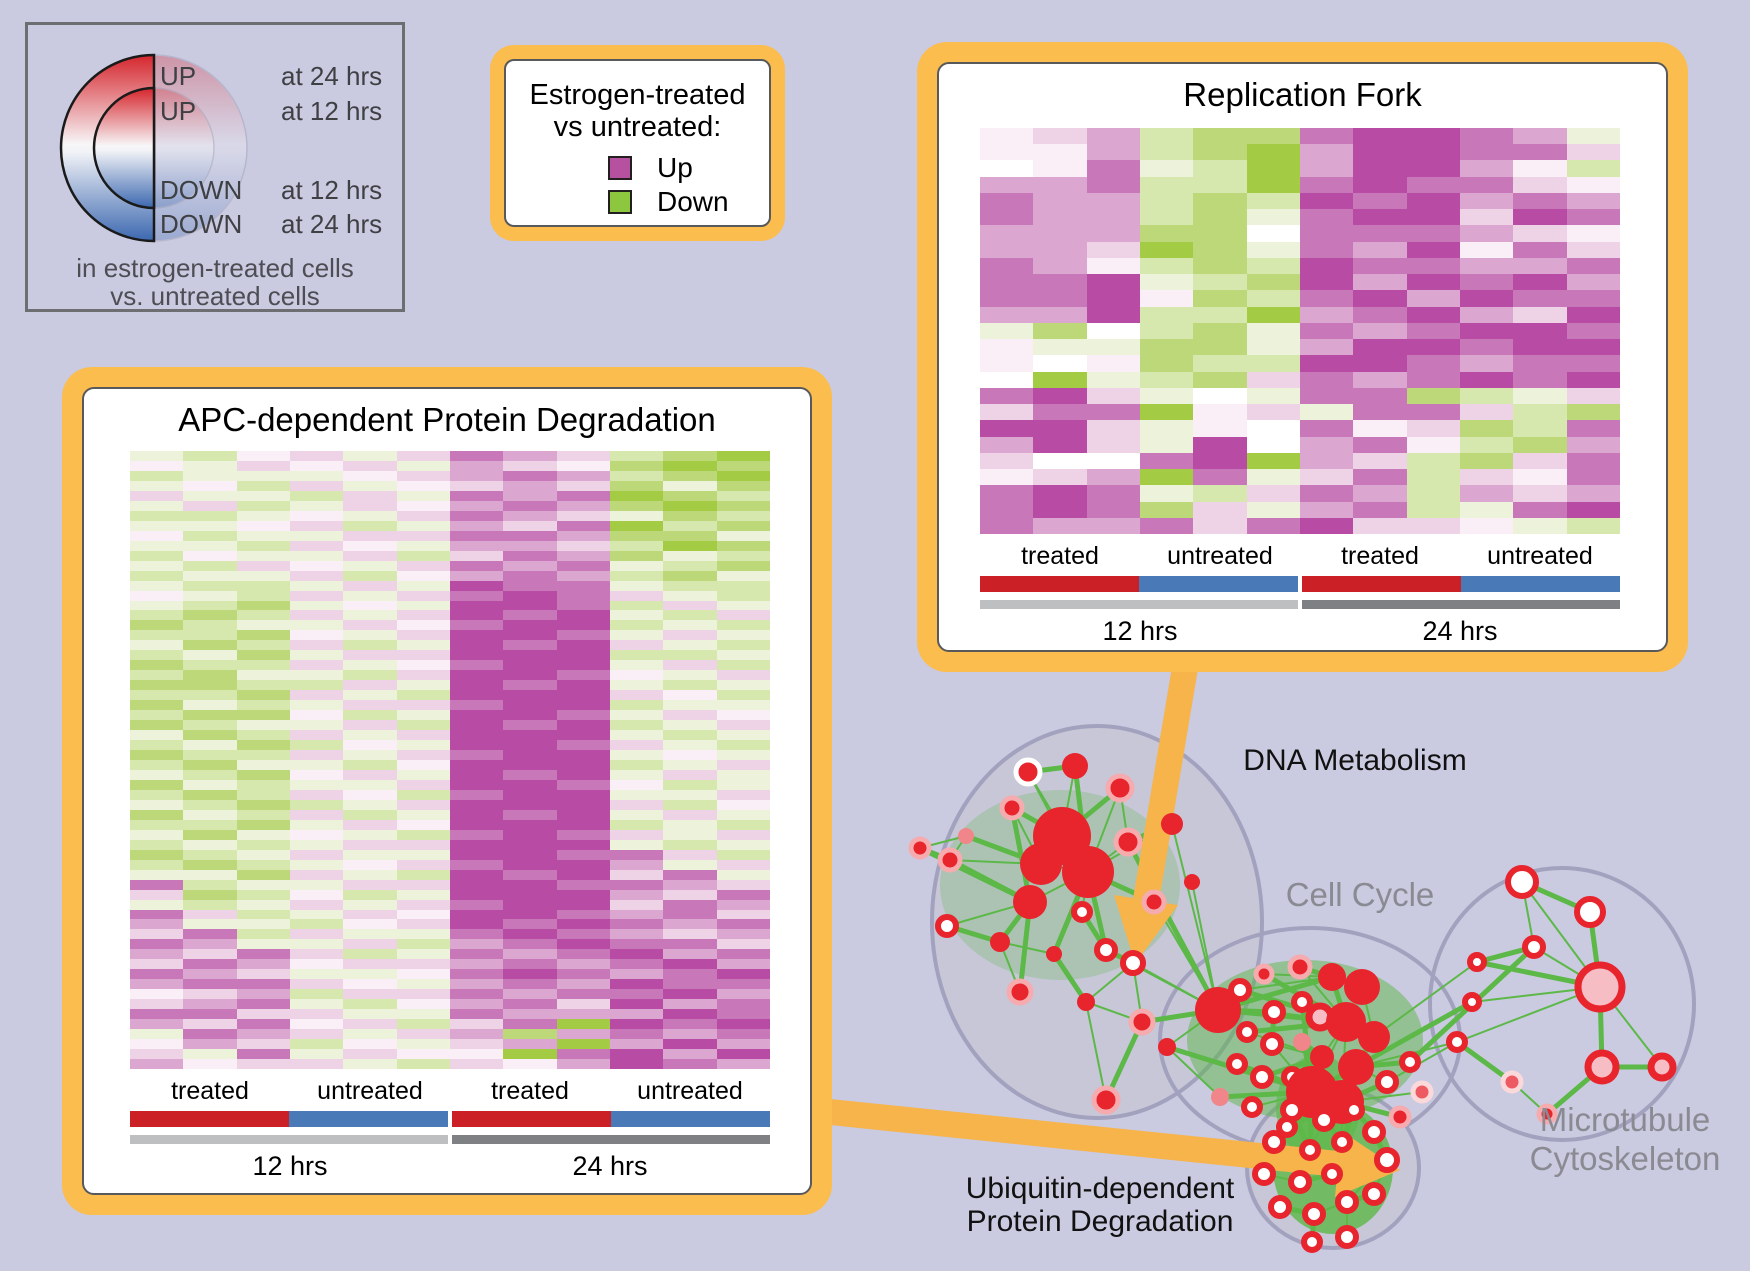 The image size is (1750, 1279). Describe the element at coordinates (637, 143) in the screenshot. I see `estrogen-color-legend-inner: Estrogen-treated vs untreated: Up Down` at that location.